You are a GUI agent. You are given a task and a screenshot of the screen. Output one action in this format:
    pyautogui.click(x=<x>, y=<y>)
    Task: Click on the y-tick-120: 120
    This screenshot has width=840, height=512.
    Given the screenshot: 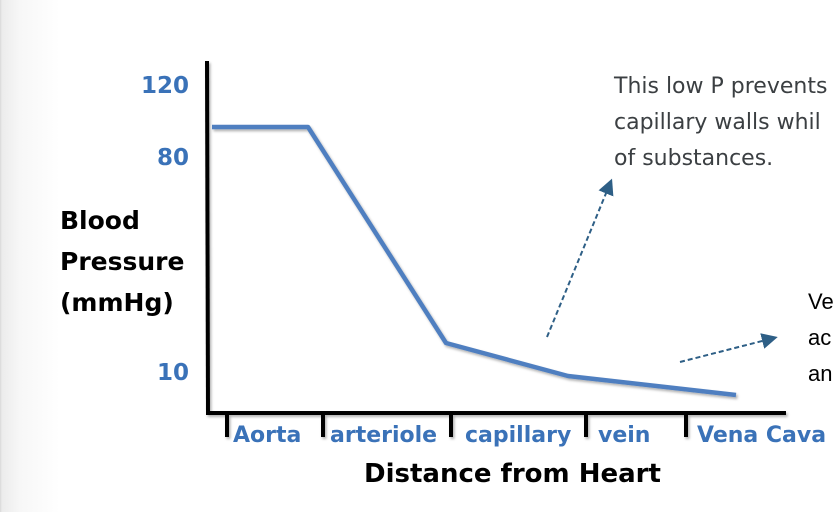 What is the action you would take?
    pyautogui.click(x=164, y=86)
    